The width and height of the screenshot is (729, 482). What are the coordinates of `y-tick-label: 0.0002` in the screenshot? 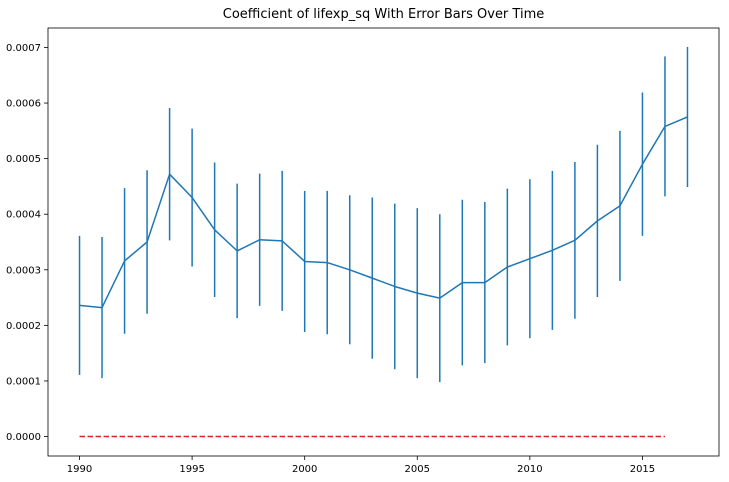 It's located at (23, 326).